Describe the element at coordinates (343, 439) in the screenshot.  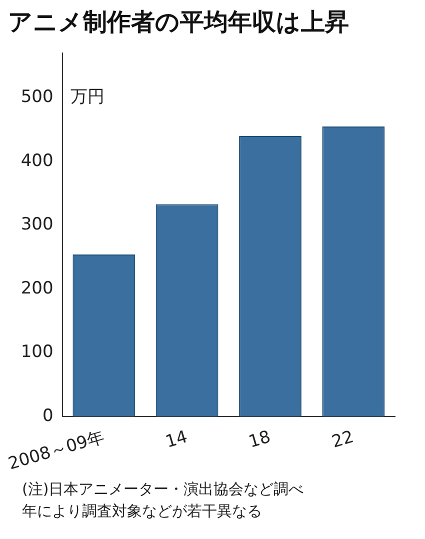
I see `x-tick-label: 22` at that location.